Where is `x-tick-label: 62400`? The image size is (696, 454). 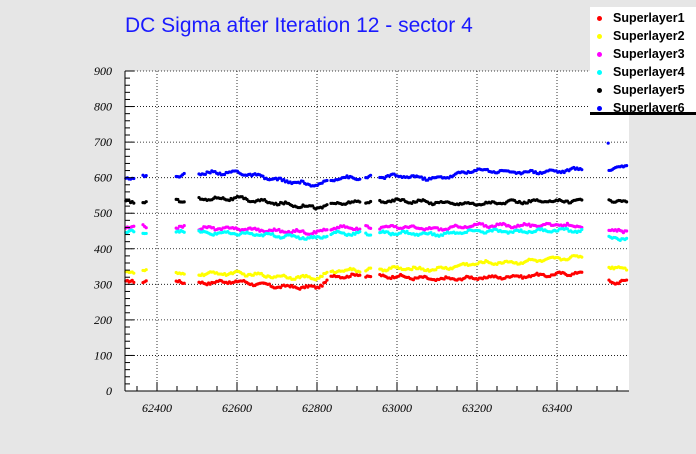
x-tick-label: 62400 is located at coordinates (157, 408).